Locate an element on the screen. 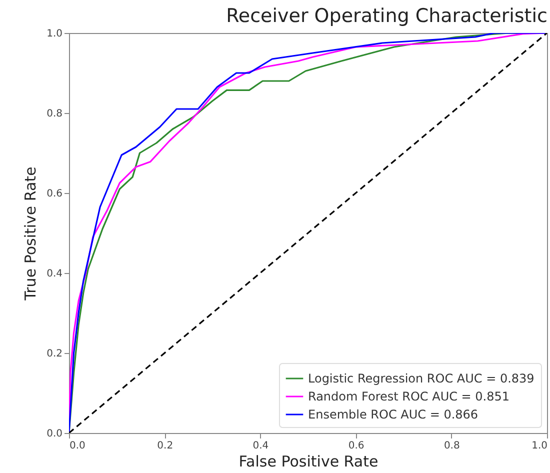 The height and width of the screenshot is (473, 550). legend-label: Logistic Regression ROC AUC = 0.839 is located at coordinates (421, 379).